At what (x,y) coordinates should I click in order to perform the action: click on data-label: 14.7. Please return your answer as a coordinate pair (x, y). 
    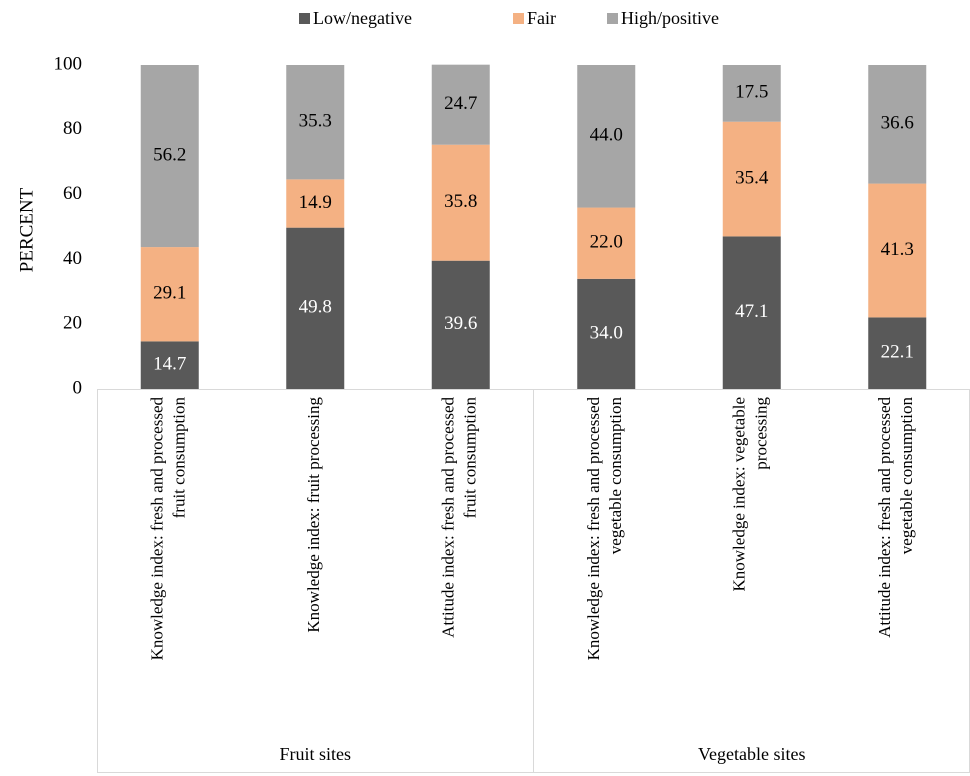
    Looking at the image, I should click on (169, 364).